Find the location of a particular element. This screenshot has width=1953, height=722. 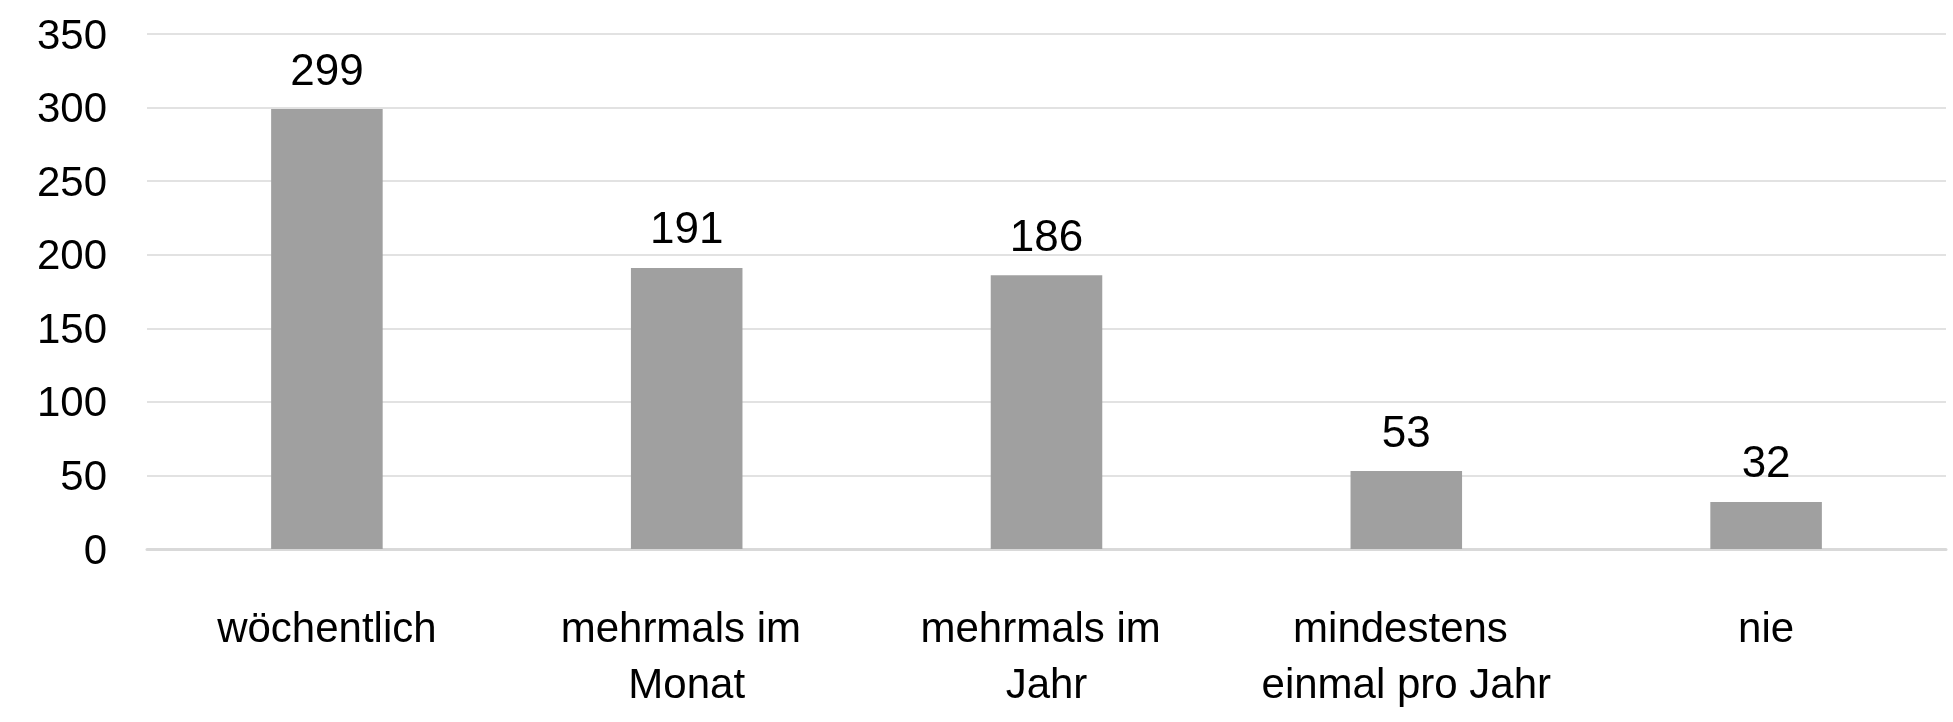

data-label: 191 is located at coordinates (686, 228).